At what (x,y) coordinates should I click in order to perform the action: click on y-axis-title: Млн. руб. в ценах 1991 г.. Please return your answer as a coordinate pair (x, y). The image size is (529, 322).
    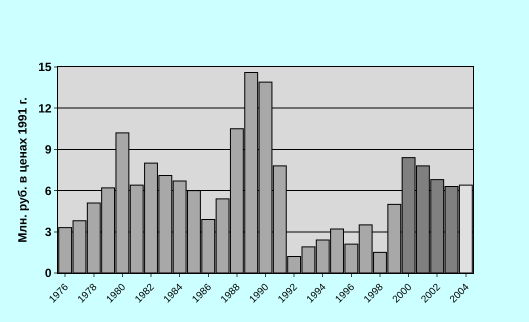
    Looking at the image, I should click on (23, 170).